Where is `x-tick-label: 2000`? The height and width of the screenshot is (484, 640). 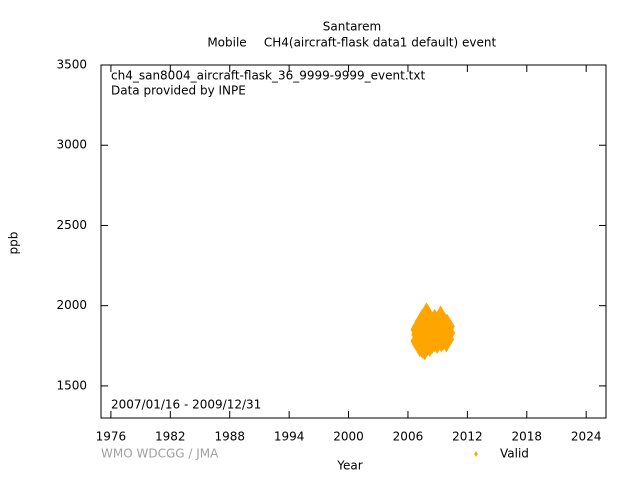
x-tick-label: 2000 is located at coordinates (348, 437).